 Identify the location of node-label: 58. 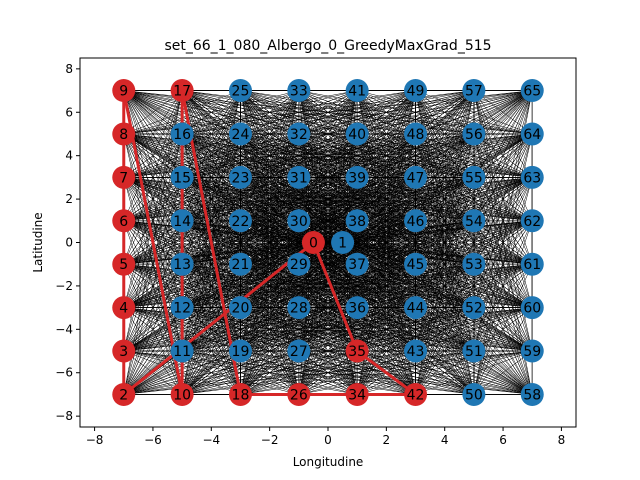
(532, 395).